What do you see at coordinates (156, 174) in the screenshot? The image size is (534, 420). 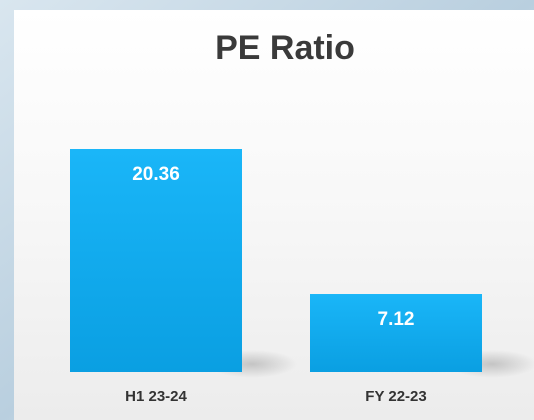 I see `data-label: 20.36` at bounding box center [156, 174].